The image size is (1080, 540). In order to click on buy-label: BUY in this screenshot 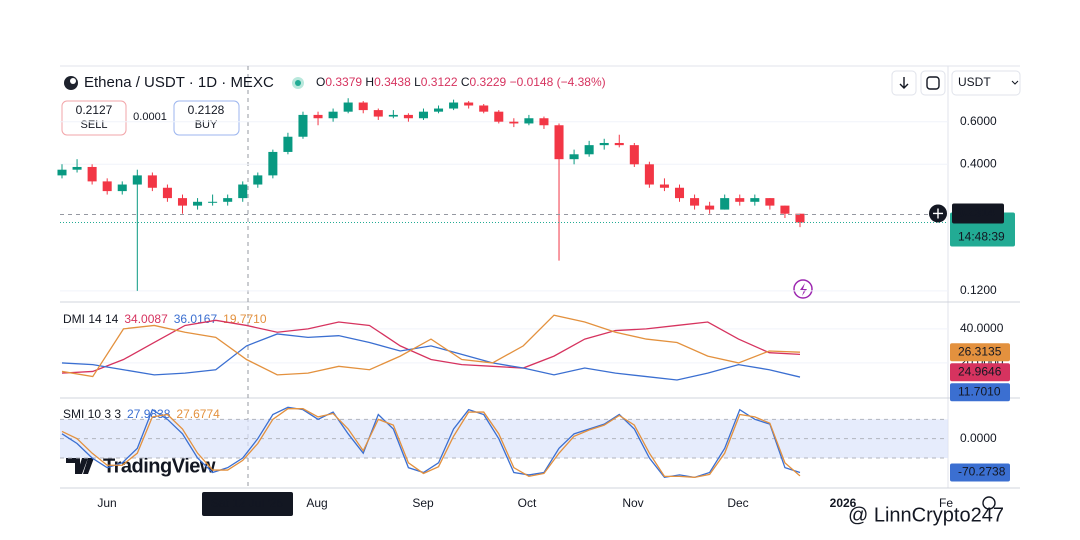, I will do `click(206, 125)`.